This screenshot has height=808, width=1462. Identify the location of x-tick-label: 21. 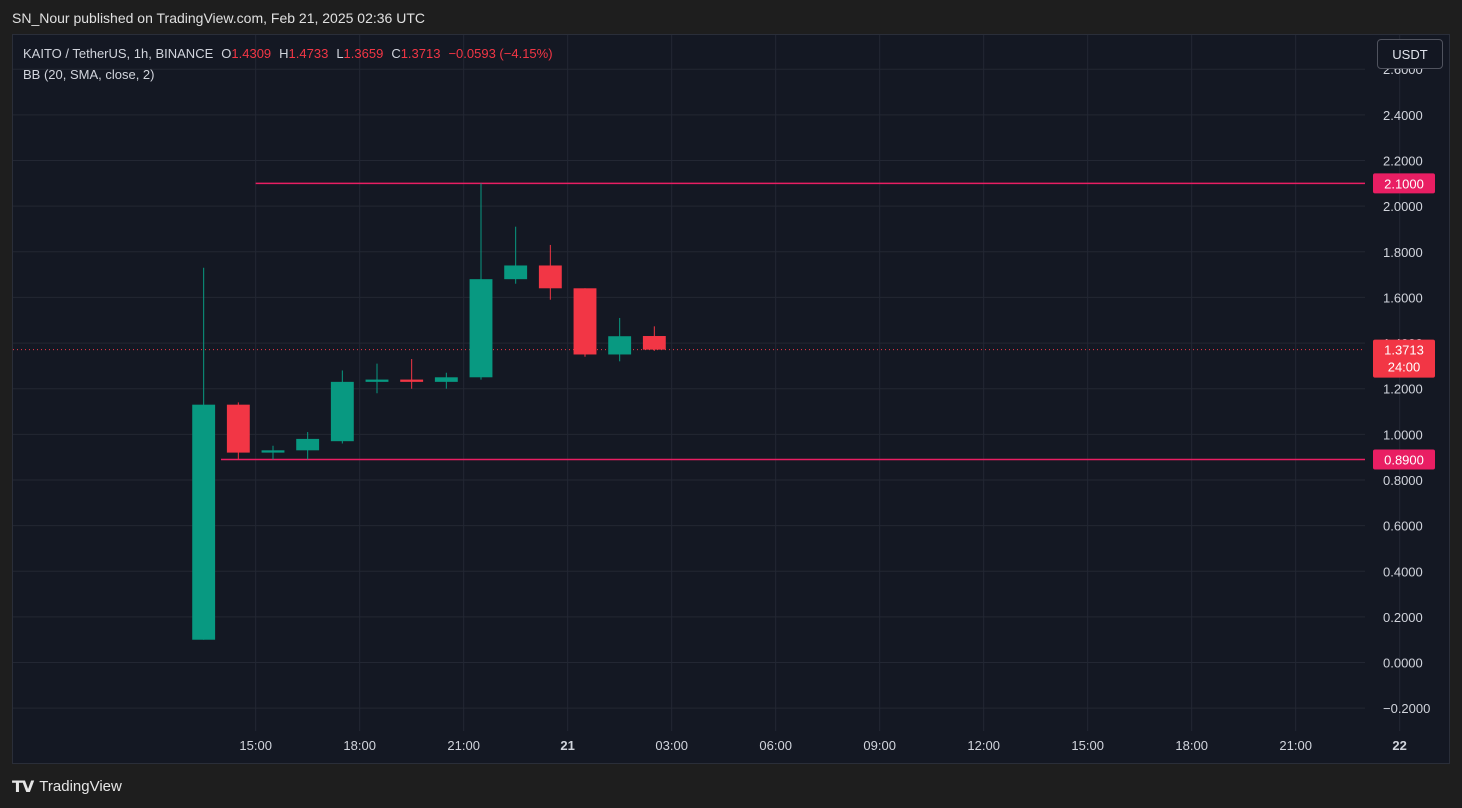
(567, 745).